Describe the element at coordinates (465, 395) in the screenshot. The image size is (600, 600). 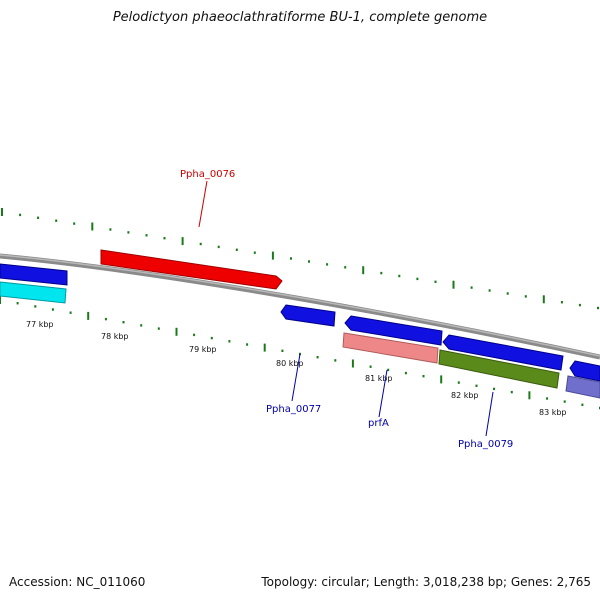
I see `tick-label-82kbp: 82 kbp` at that location.